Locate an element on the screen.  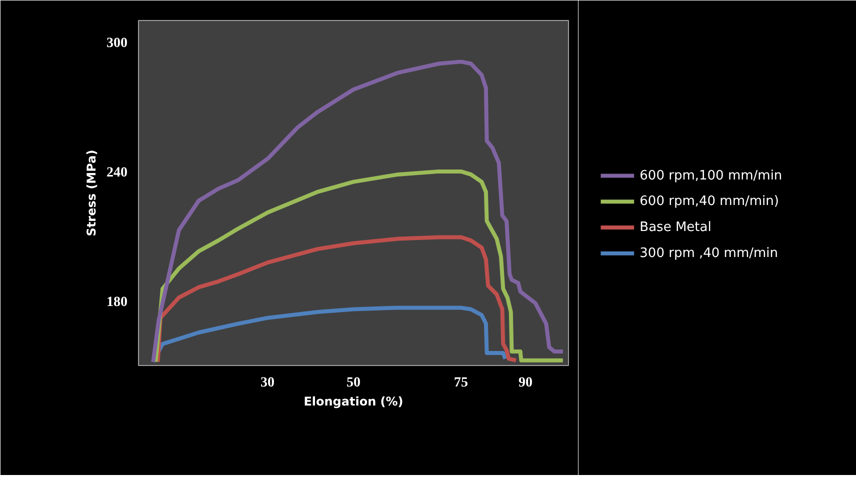
x-tick-label: 90 is located at coordinates (525, 383).